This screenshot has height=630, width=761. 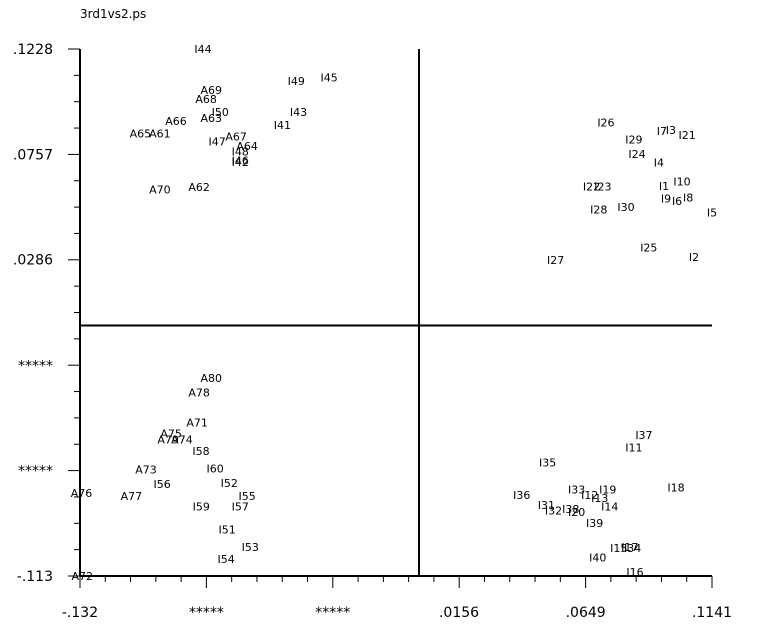 What do you see at coordinates (132, 496) in the screenshot?
I see `point-label: A77` at bounding box center [132, 496].